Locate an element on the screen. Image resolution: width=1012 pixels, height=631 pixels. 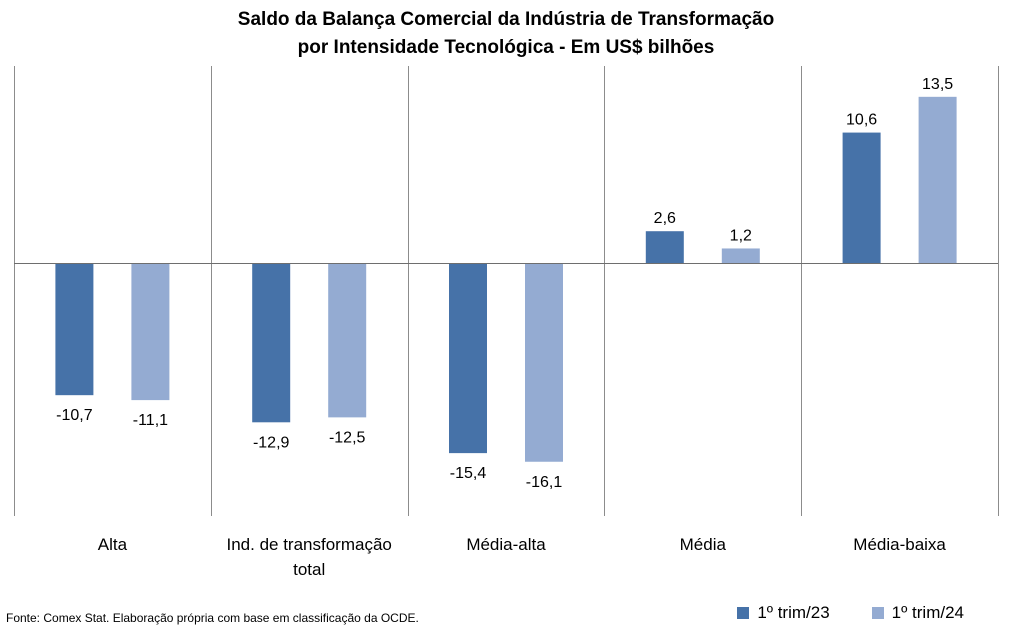
legend-label: 1º trim/24 is located at coordinates (927, 612).